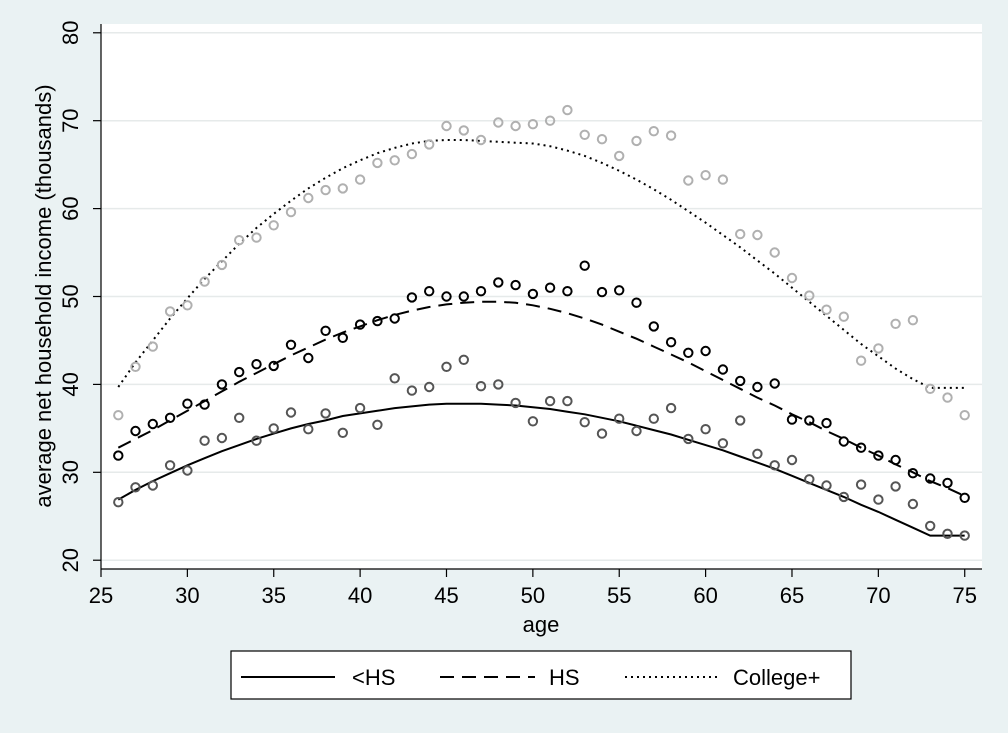 The height and width of the screenshot is (733, 1008). Describe the element at coordinates (70, 33) in the screenshot. I see `y-tick-label: 80` at that location.